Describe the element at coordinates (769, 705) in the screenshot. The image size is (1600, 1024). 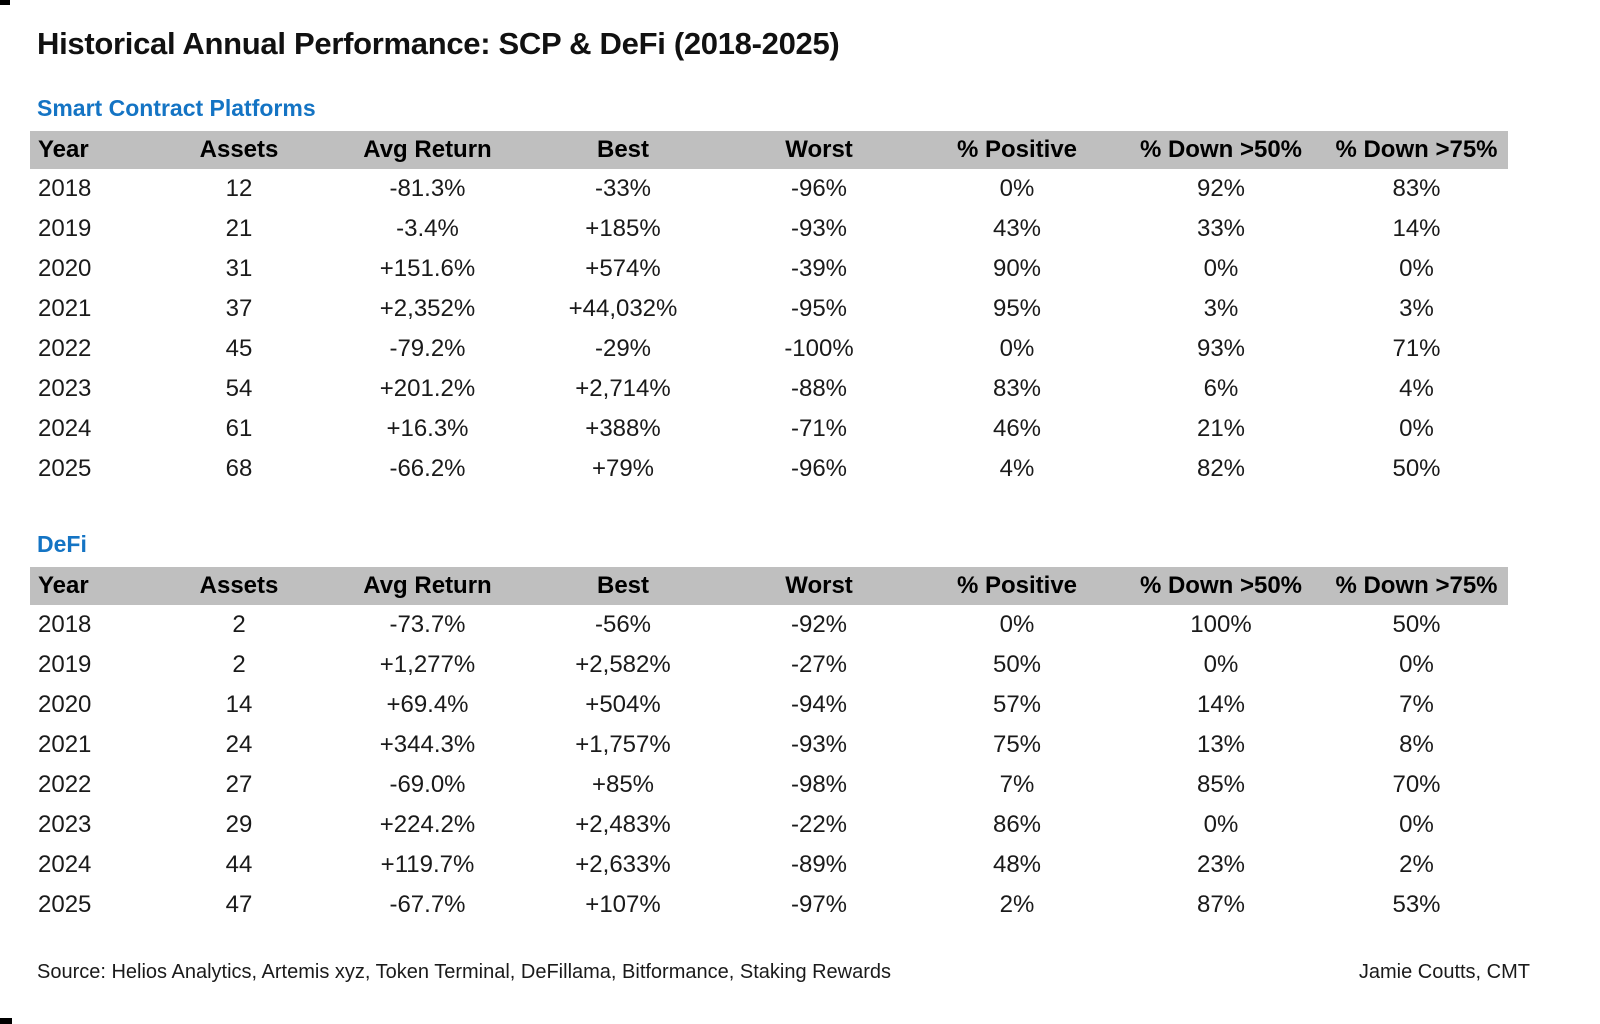
I see `table-row: 2020 14 +69.4% +504% -94% 57% 14% 7%` at that location.